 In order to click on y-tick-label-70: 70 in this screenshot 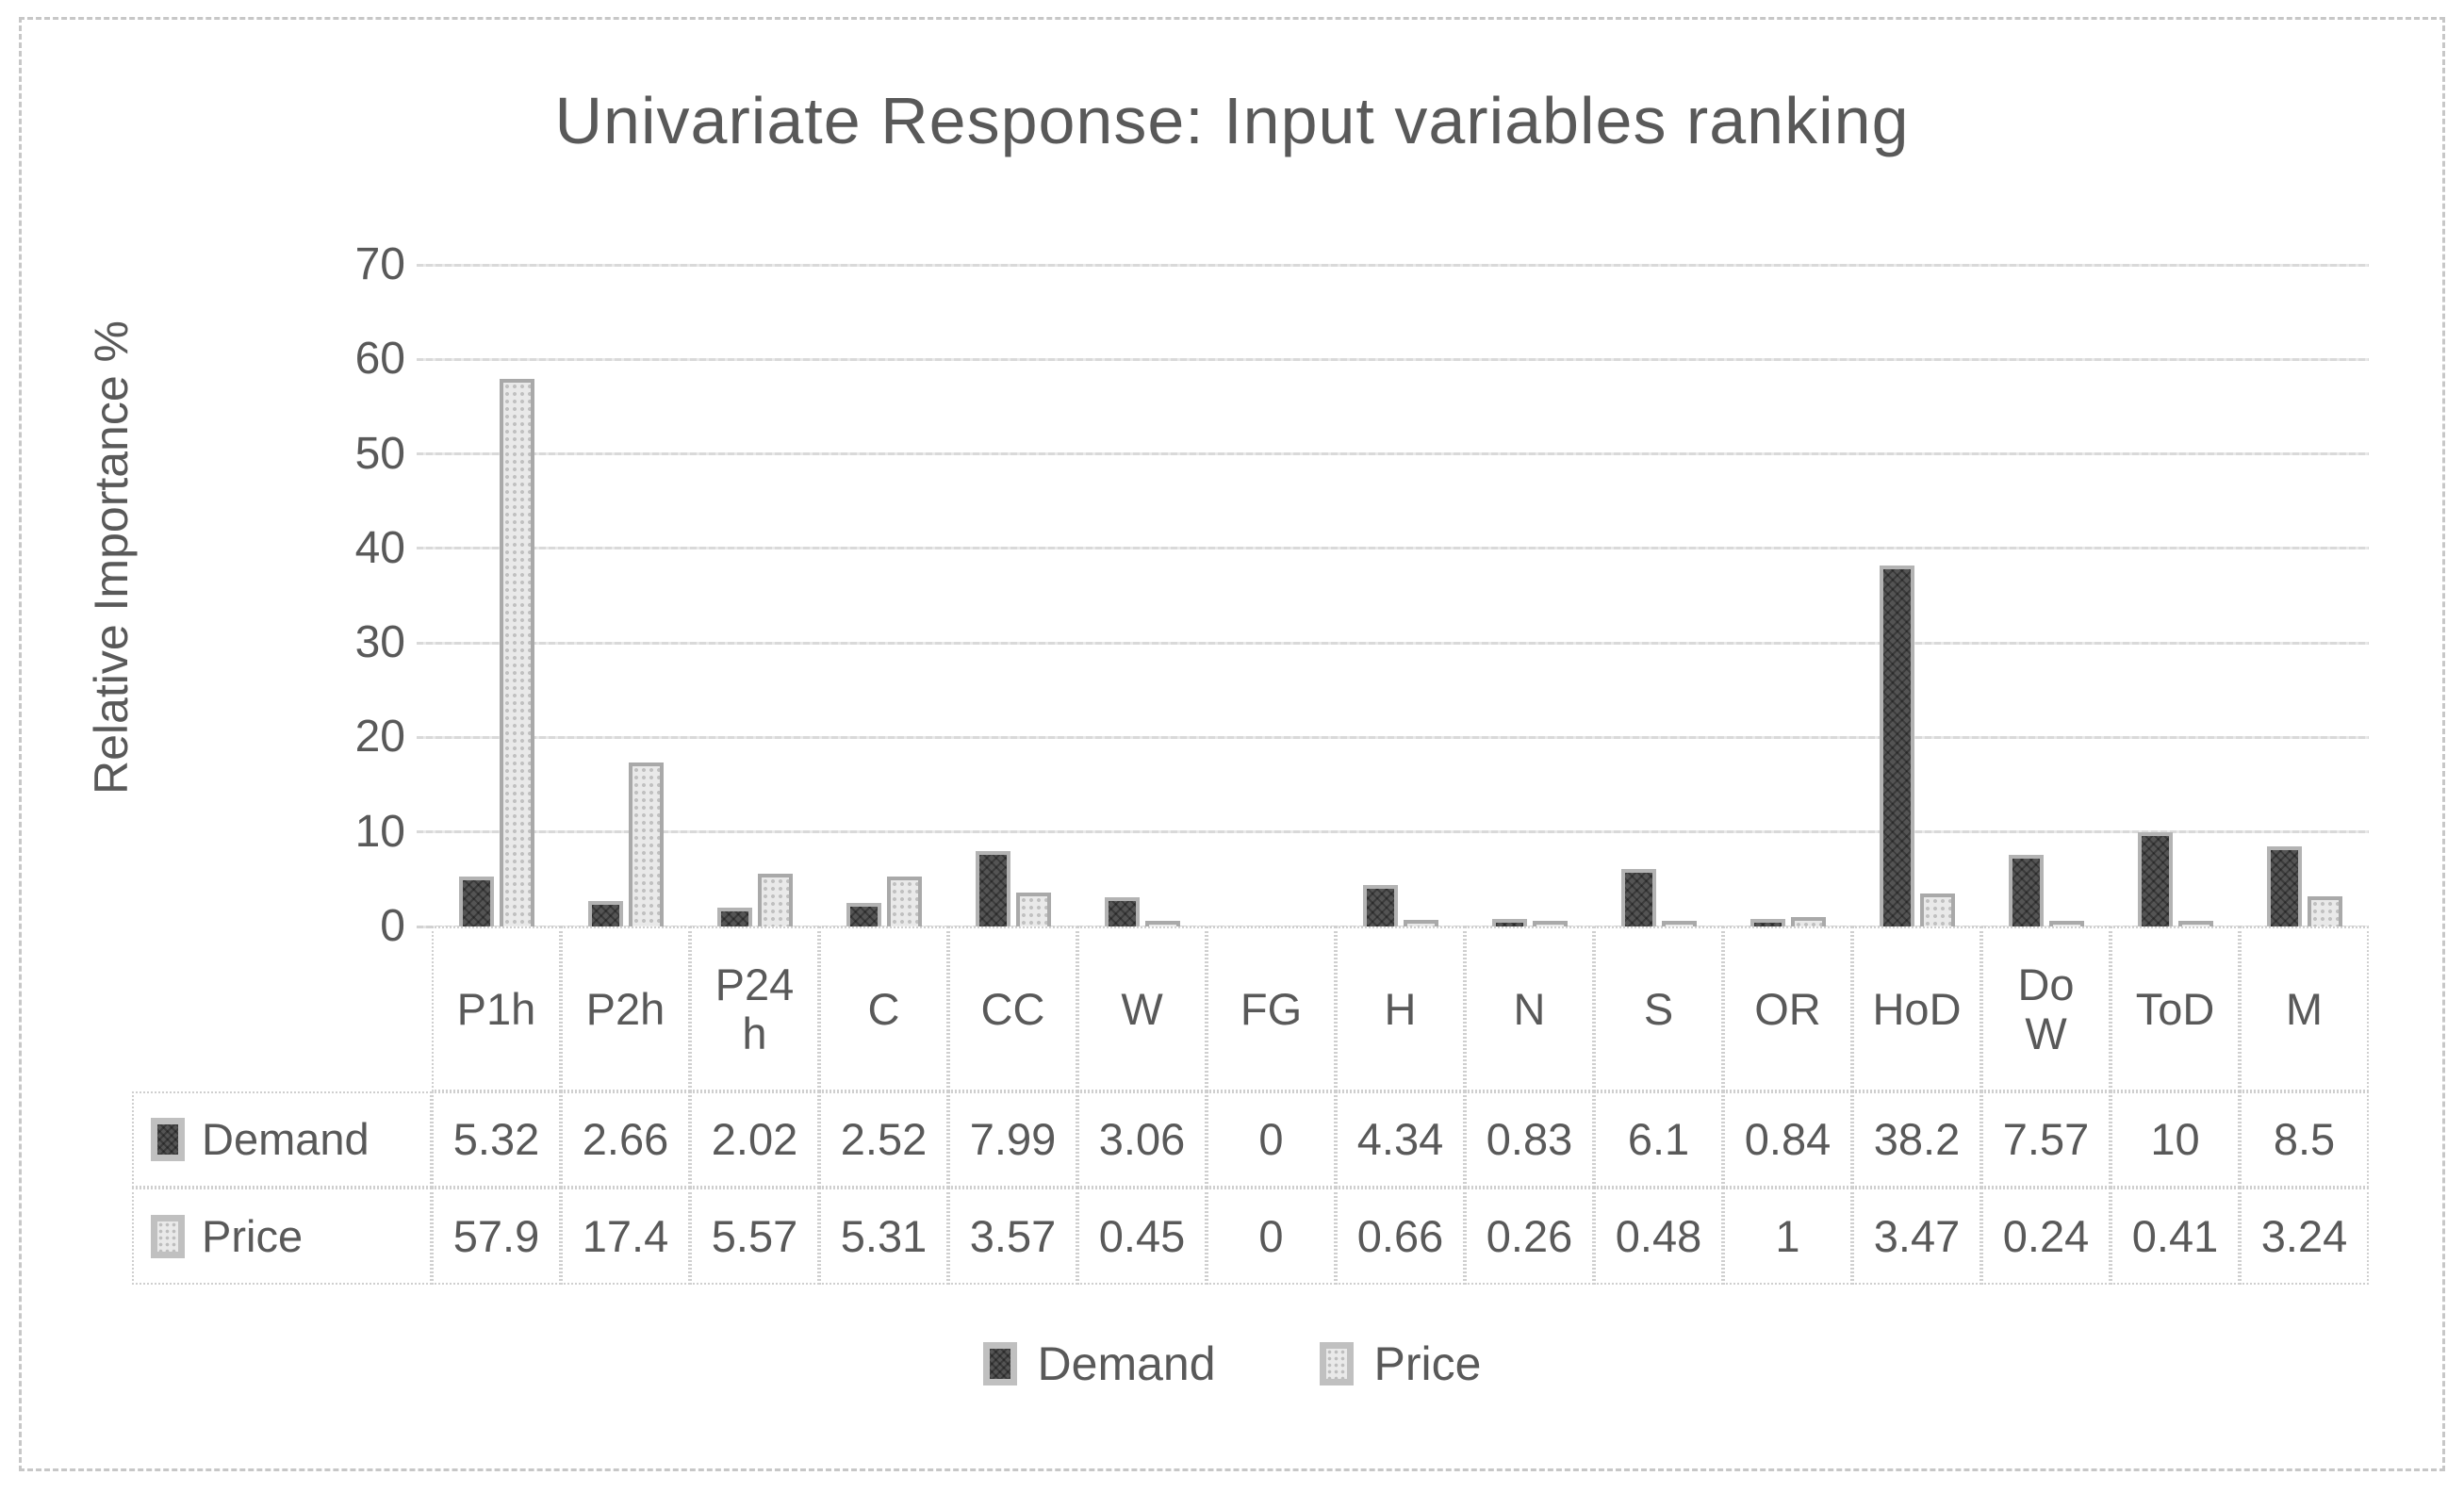, I will do `click(379, 264)`.